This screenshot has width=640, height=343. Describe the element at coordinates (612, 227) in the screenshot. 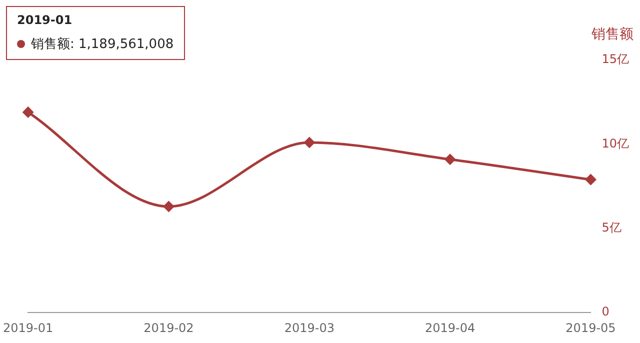

I see `y-tick-label: 5亿` at that location.